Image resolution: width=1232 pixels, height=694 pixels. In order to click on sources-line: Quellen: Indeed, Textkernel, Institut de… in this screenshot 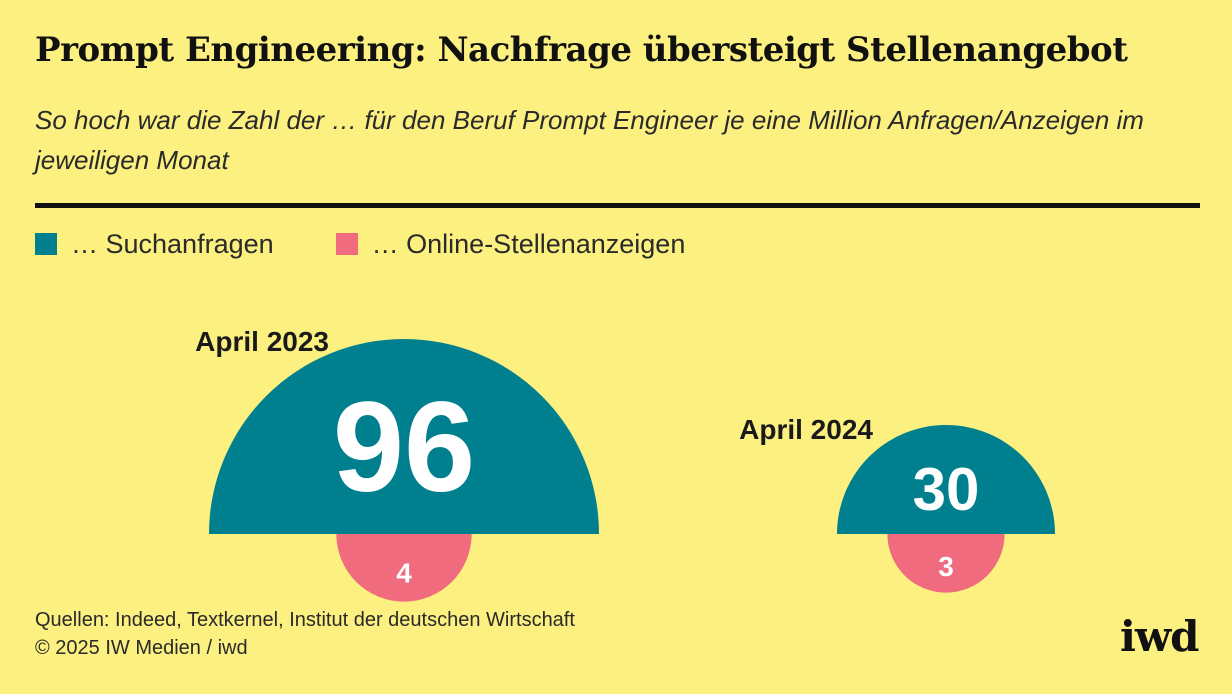, I will do `click(305, 620)`.